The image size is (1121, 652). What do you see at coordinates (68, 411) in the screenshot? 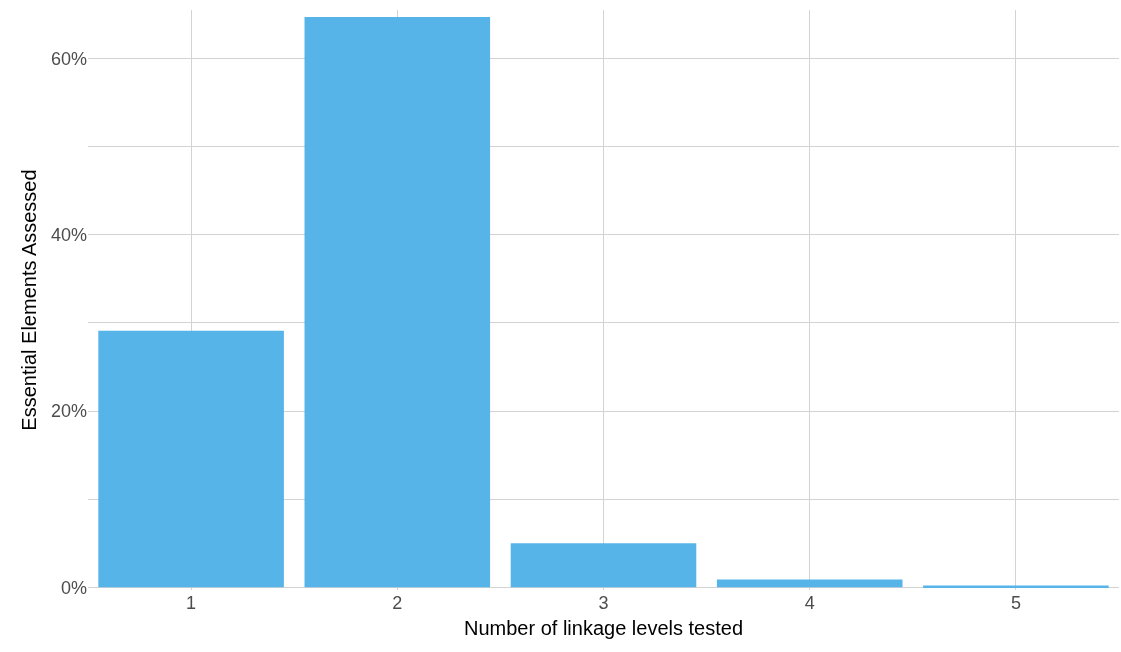
I see `y-tick-label: 20%` at bounding box center [68, 411].